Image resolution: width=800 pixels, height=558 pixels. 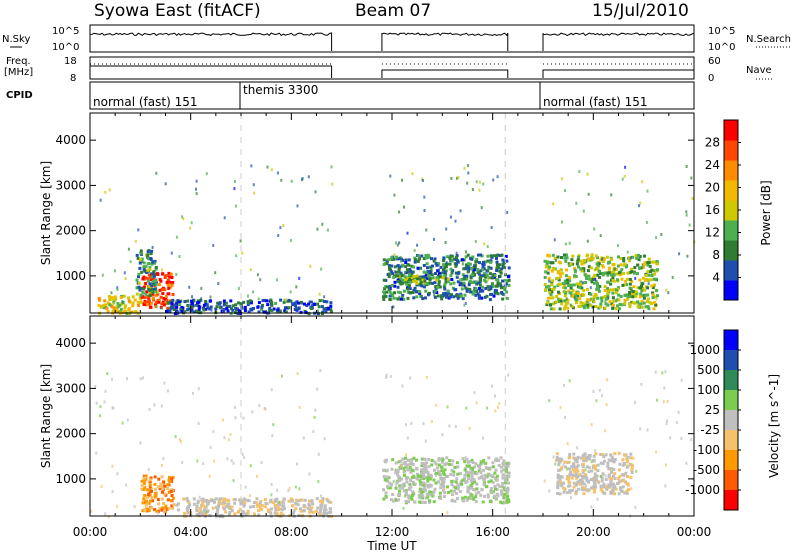 What do you see at coordinates (731, 270) in the screenshot?
I see `colorbar-swatch` at bounding box center [731, 270].